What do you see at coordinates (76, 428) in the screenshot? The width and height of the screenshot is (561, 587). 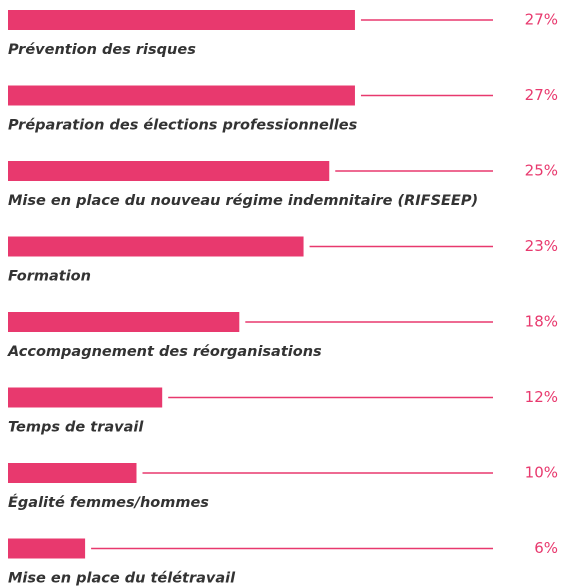 I see `category-label: Temps de travail` at bounding box center [76, 428].